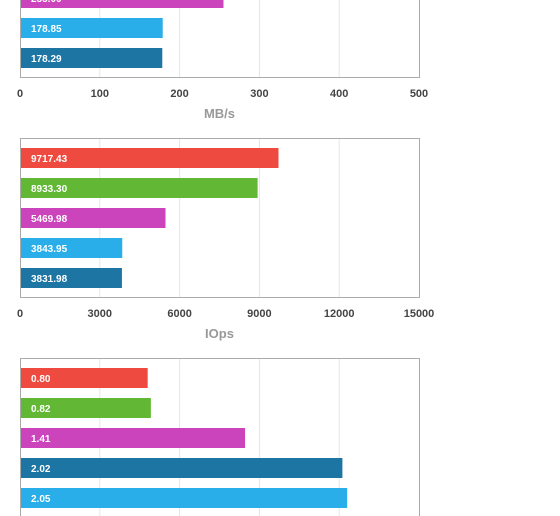 This screenshot has height=516, width=560. Describe the element at coordinates (100, 314) in the screenshot. I see `x-tick-label: 3000` at that location.